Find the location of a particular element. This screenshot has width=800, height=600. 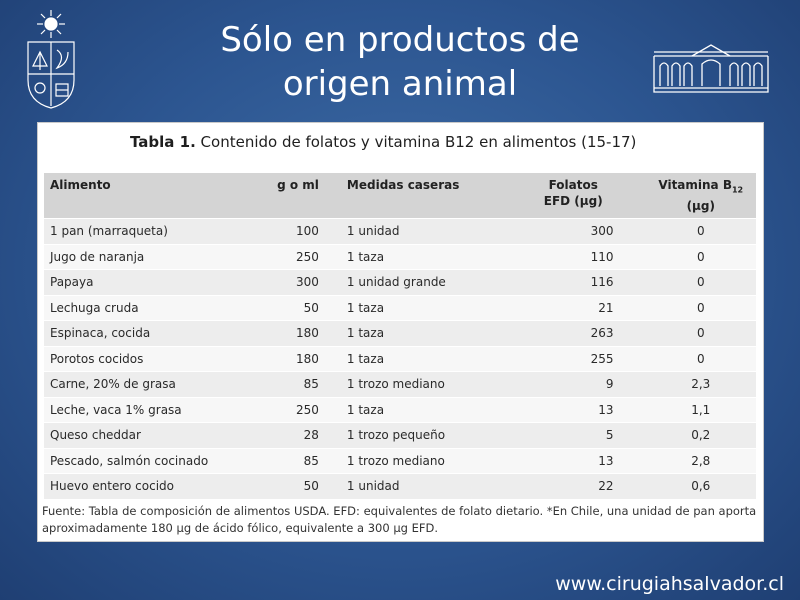

table-row: Porotos cocidos 180 1 taza 255 0 is located at coordinates (400, 359).